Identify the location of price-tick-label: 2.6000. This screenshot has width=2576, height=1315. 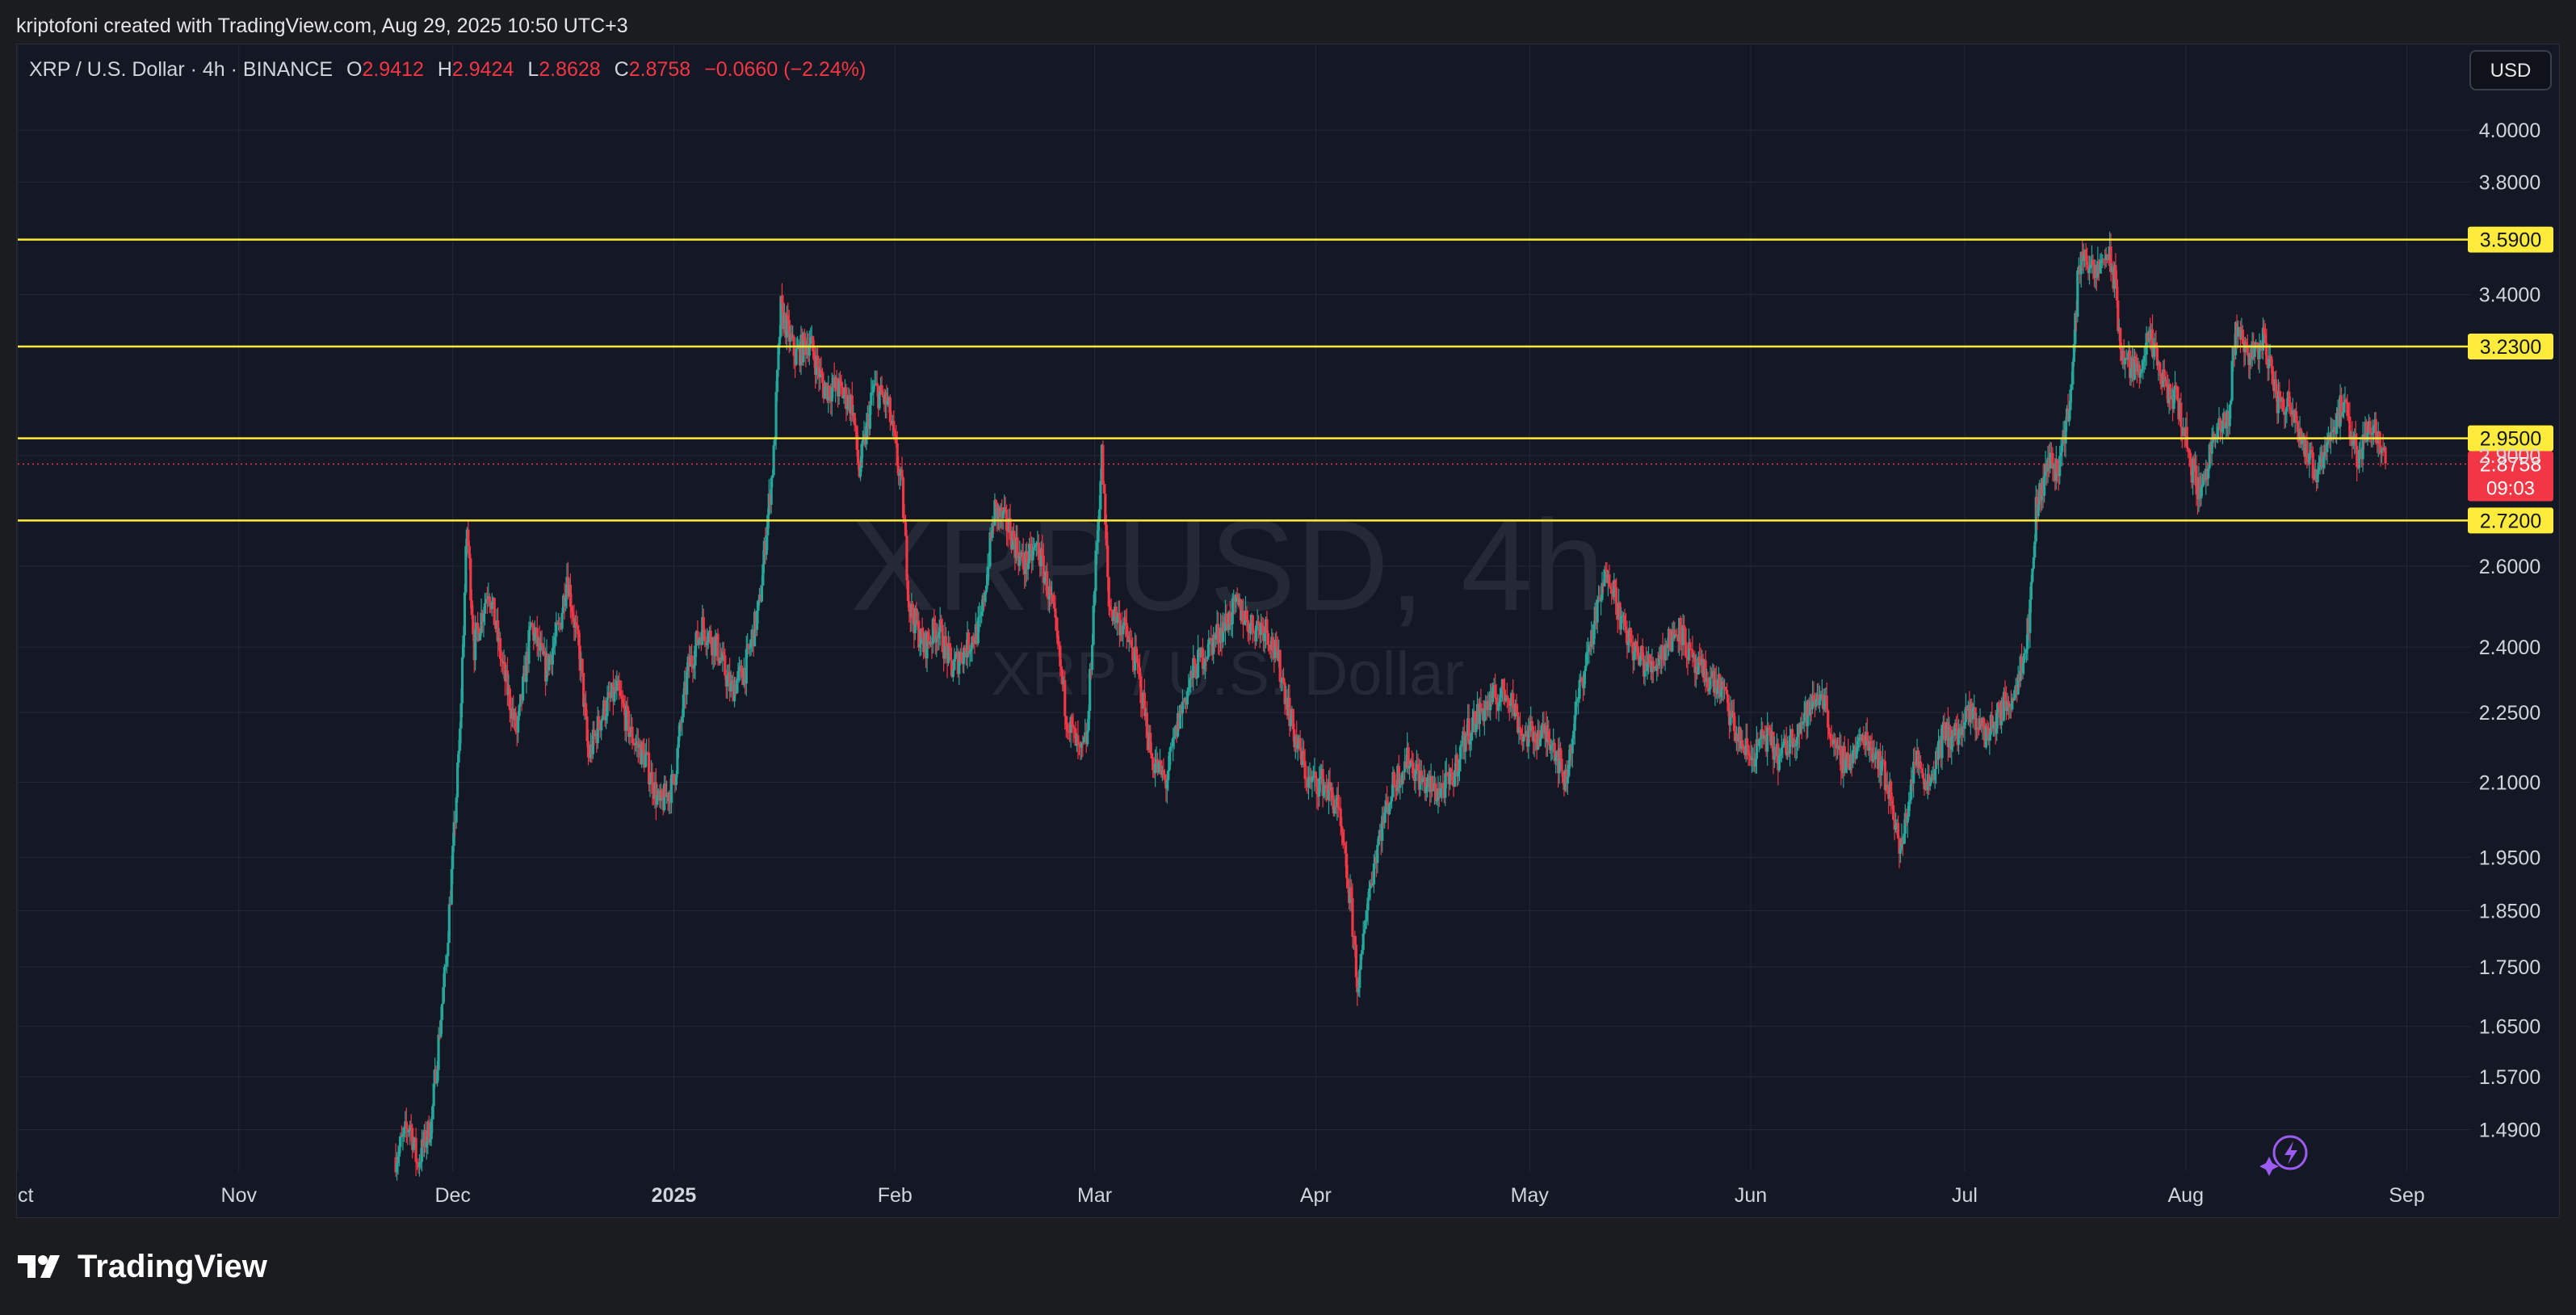
(2509, 567).